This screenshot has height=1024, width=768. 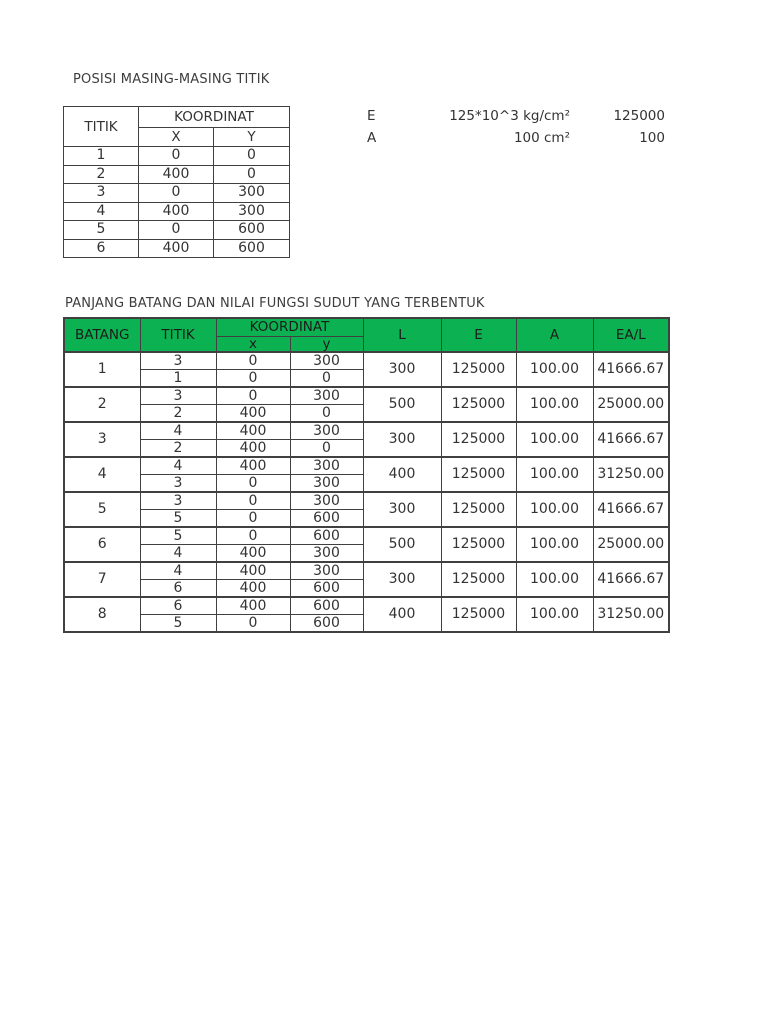 I want to click on cell-batang: 3, so click(x=102, y=438).